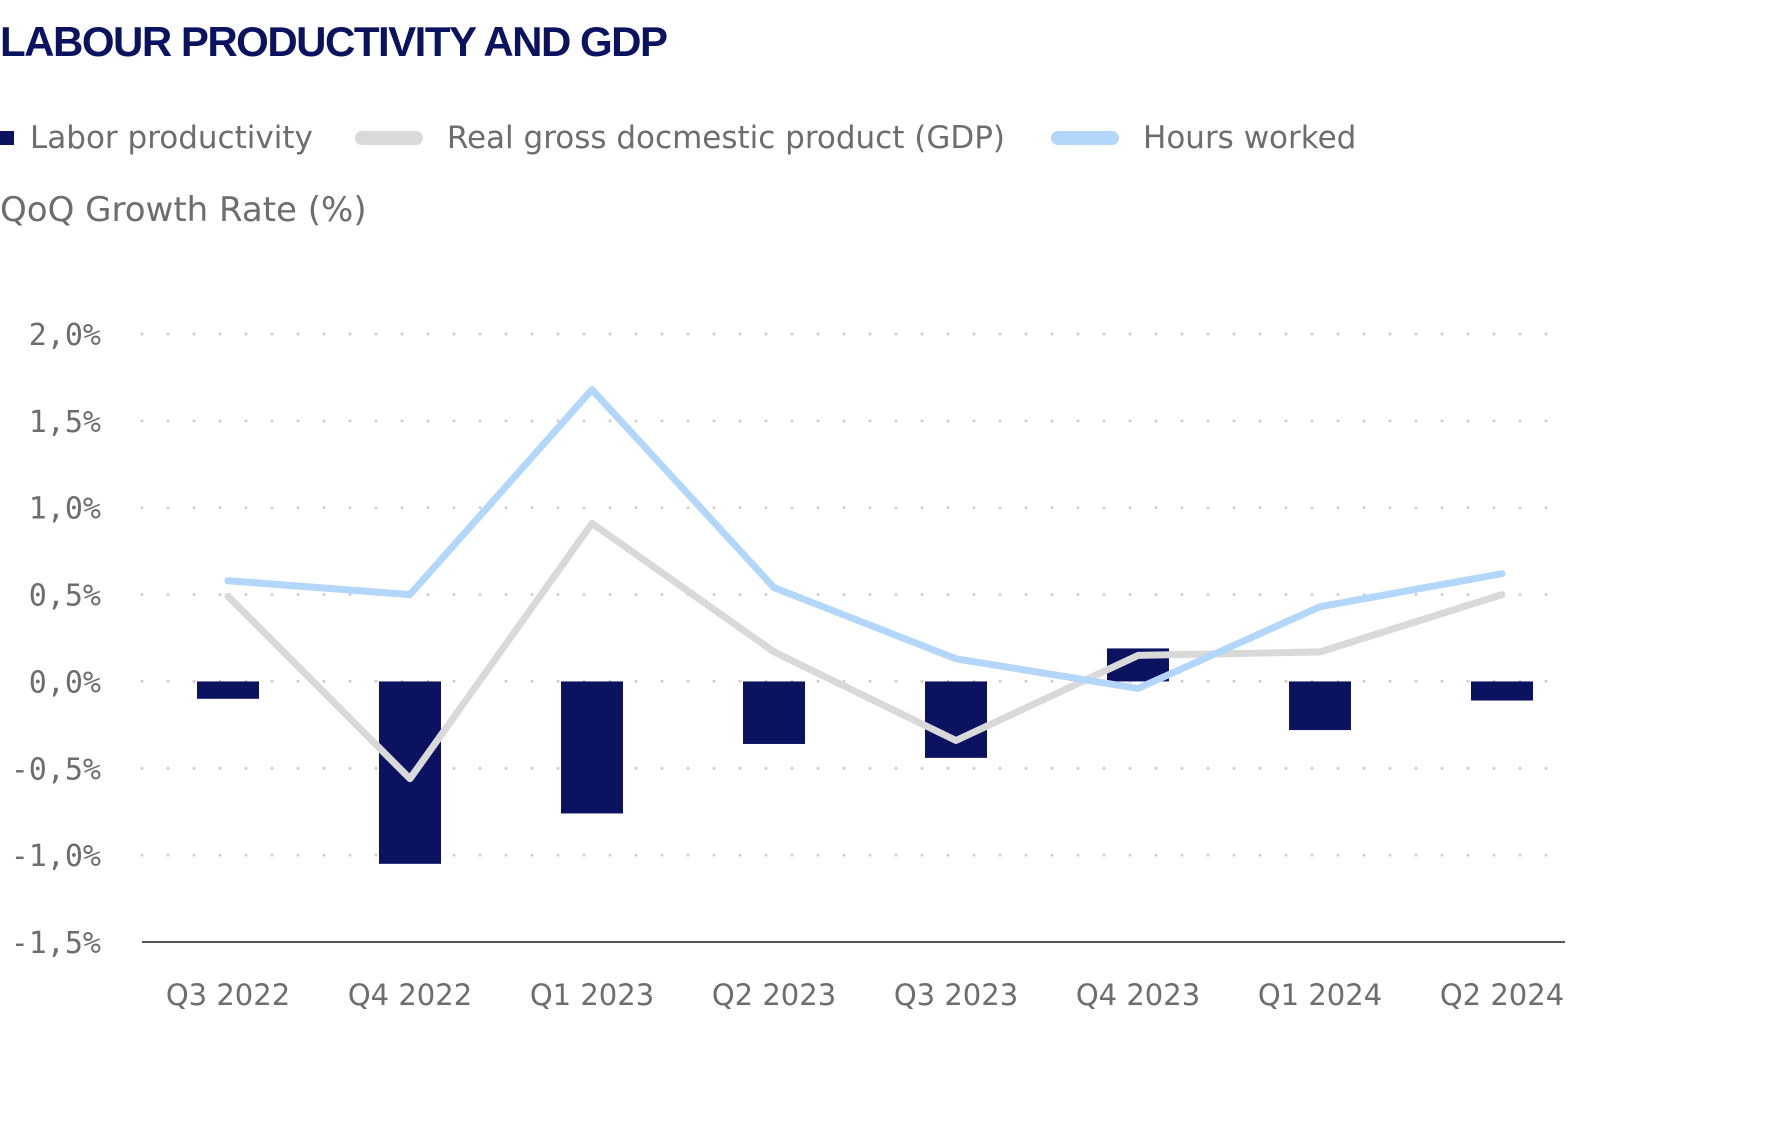  I want to click on legend-swatch-gdp, so click(388, 138).